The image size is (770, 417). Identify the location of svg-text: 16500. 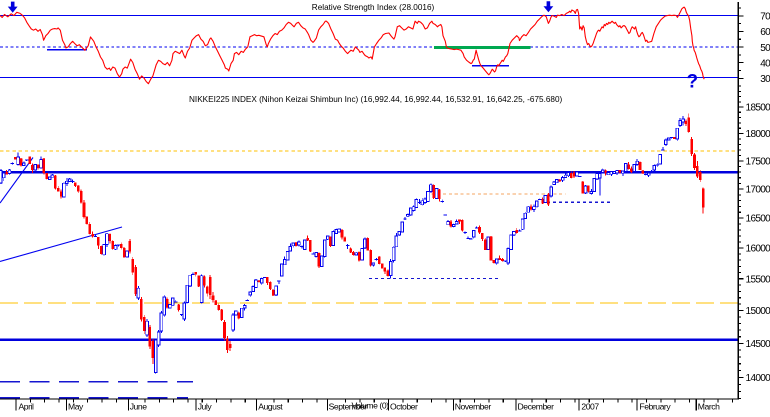
(758, 219).